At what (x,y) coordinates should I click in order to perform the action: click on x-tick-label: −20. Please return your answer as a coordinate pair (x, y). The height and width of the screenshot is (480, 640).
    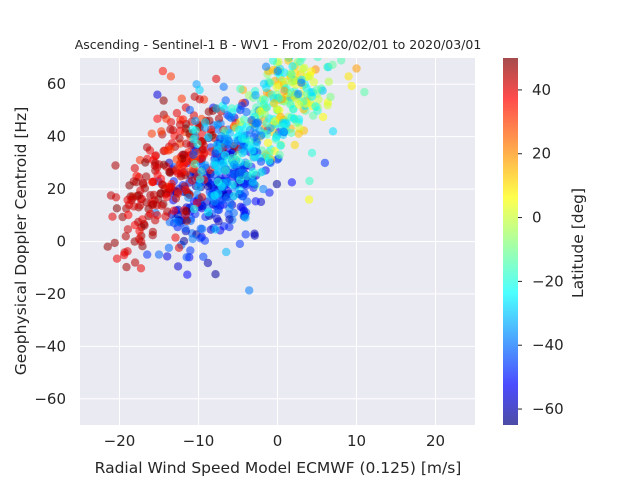
    Looking at the image, I should click on (120, 441).